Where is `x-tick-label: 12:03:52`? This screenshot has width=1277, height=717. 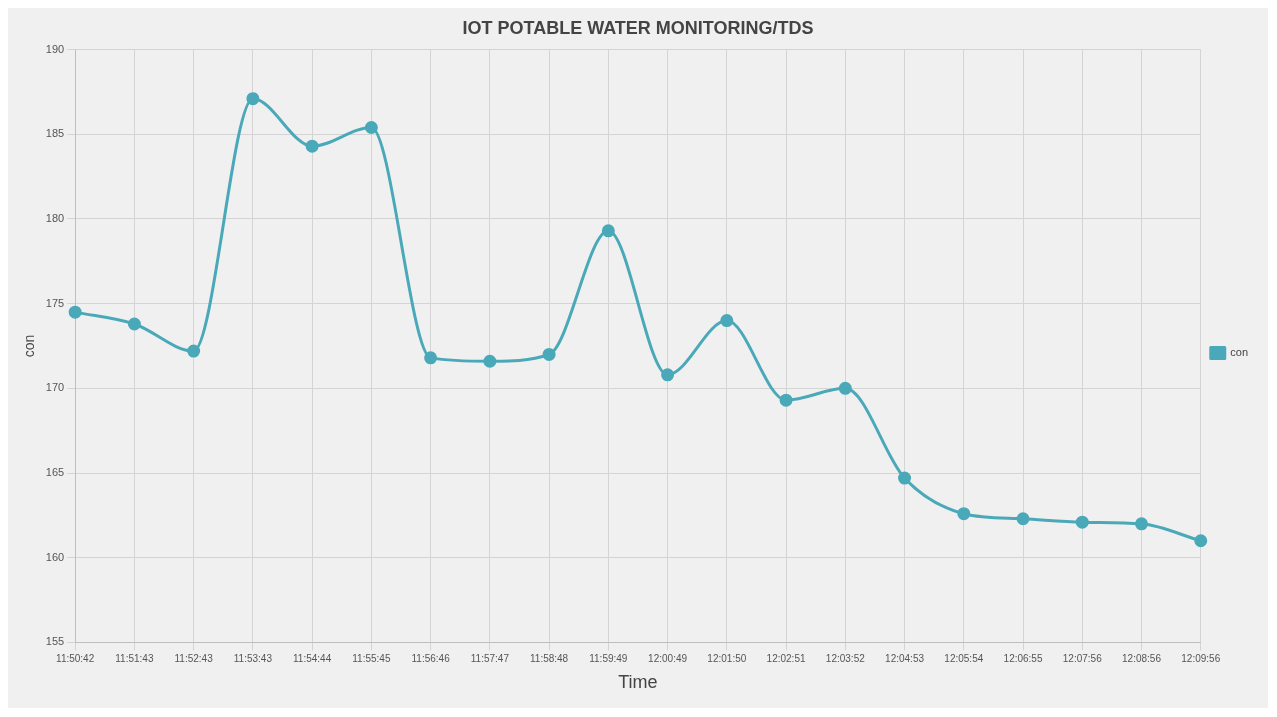 x-tick-label: 12:03:52 is located at coordinates (845, 659).